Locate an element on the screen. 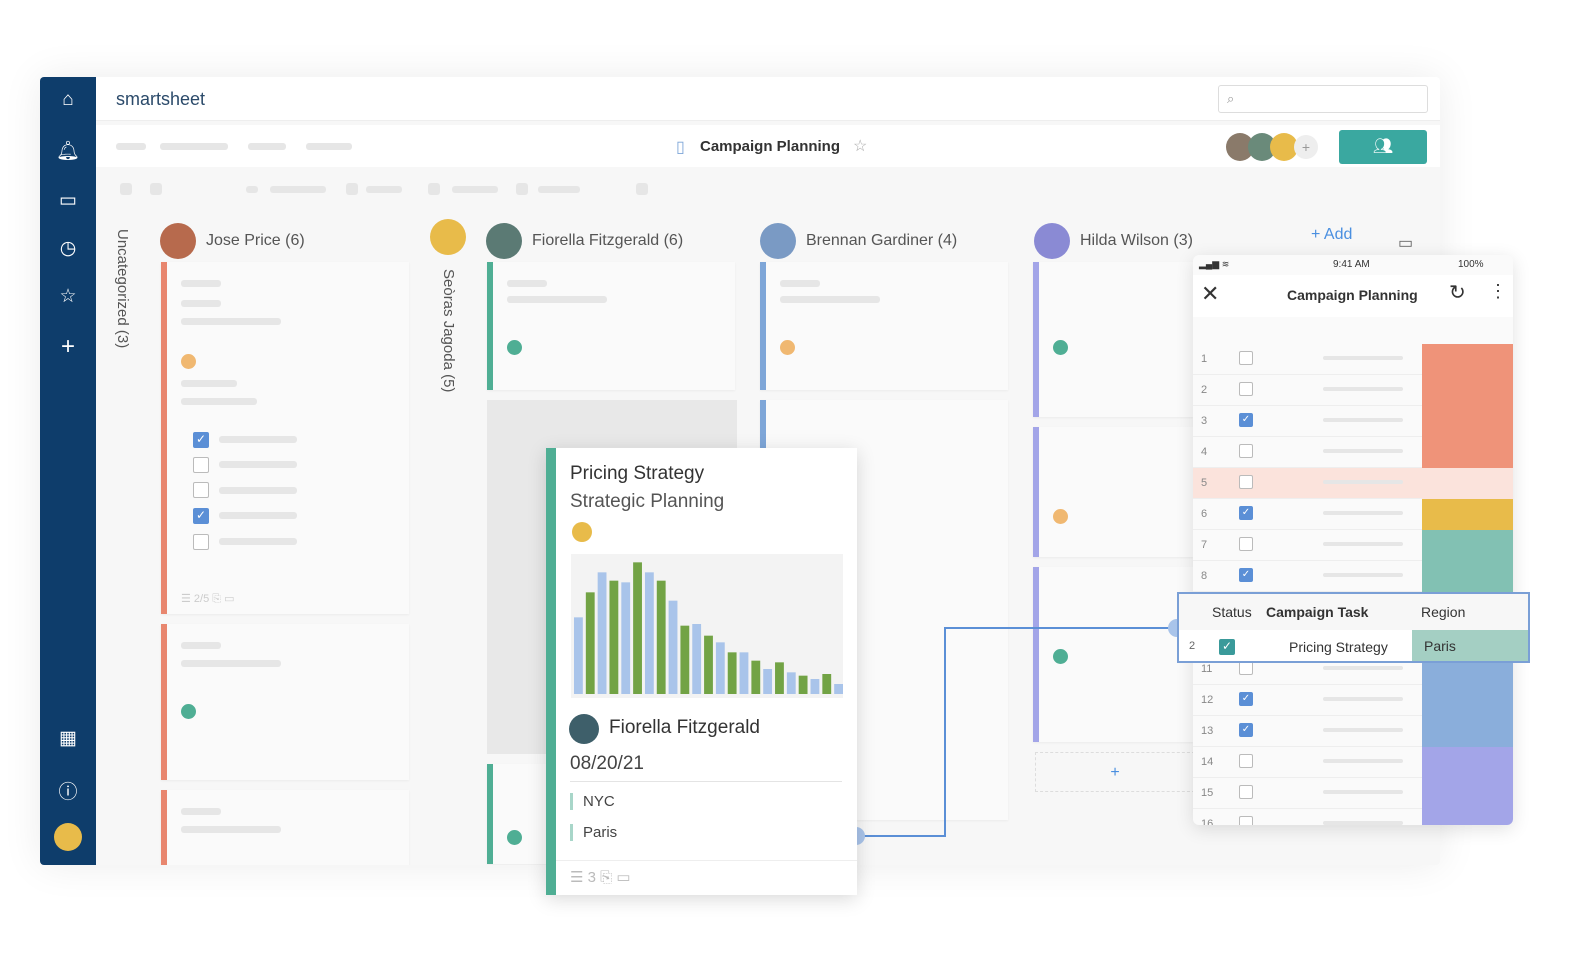  grid-row: 2 is located at coordinates (1353, 390).